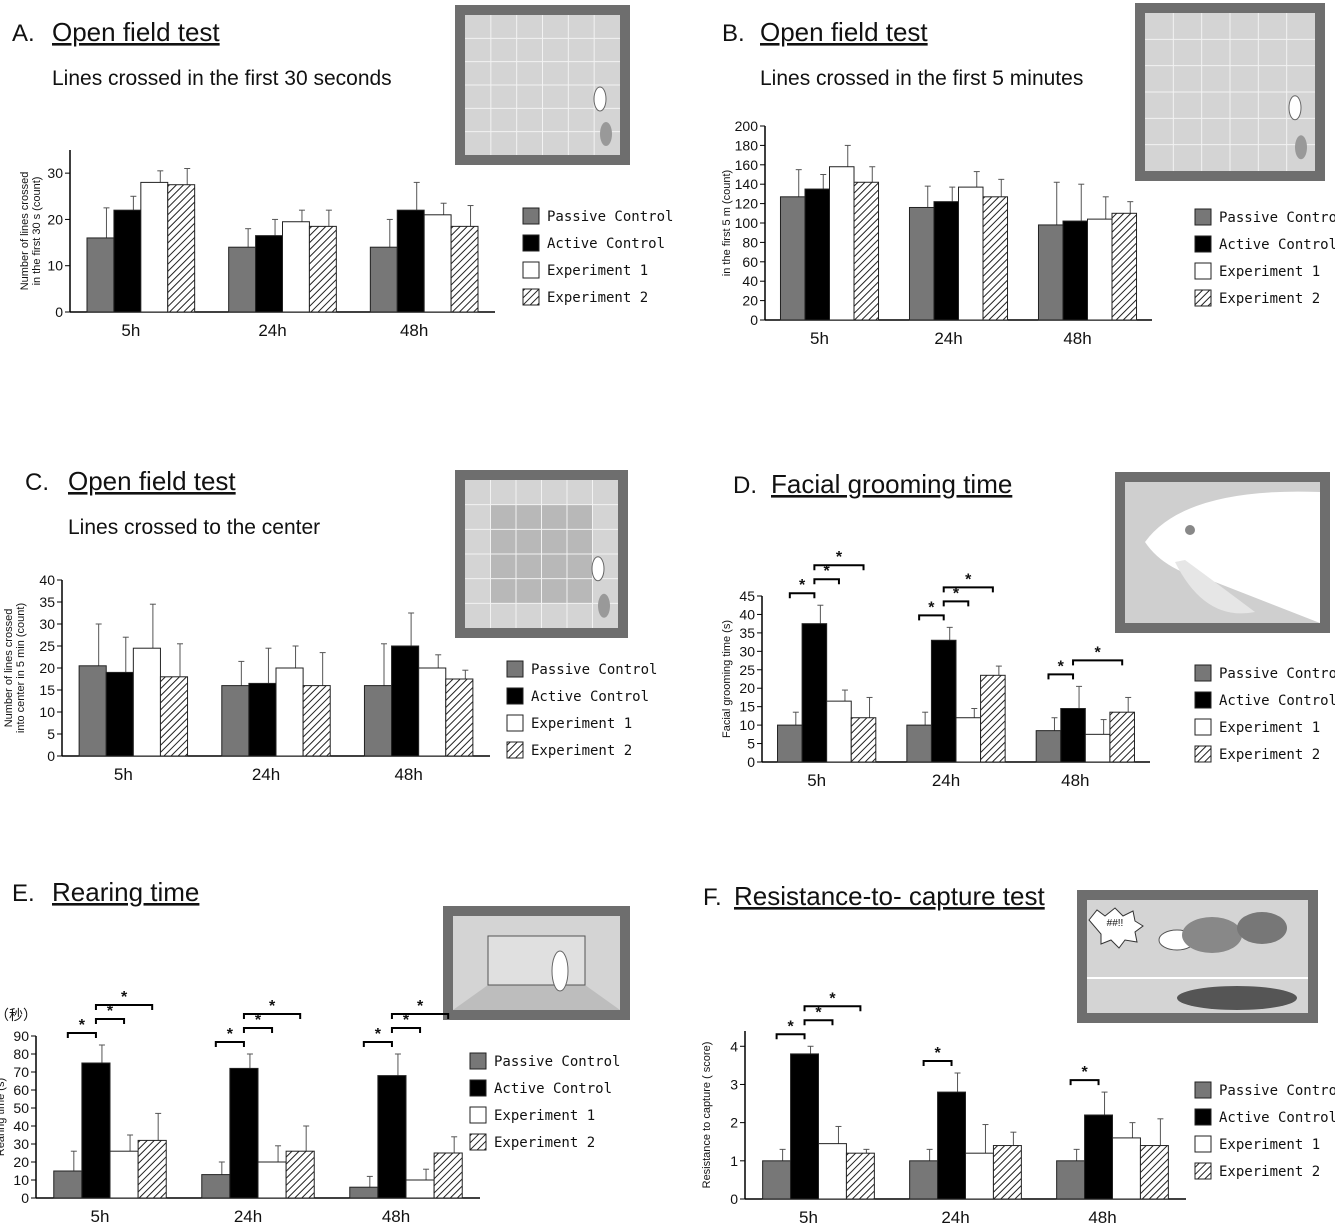 Image resolution: width=1335 pixels, height=1228 pixels. Describe the element at coordinates (23, 33) in the screenshot. I see `panel-letter: A.` at that location.